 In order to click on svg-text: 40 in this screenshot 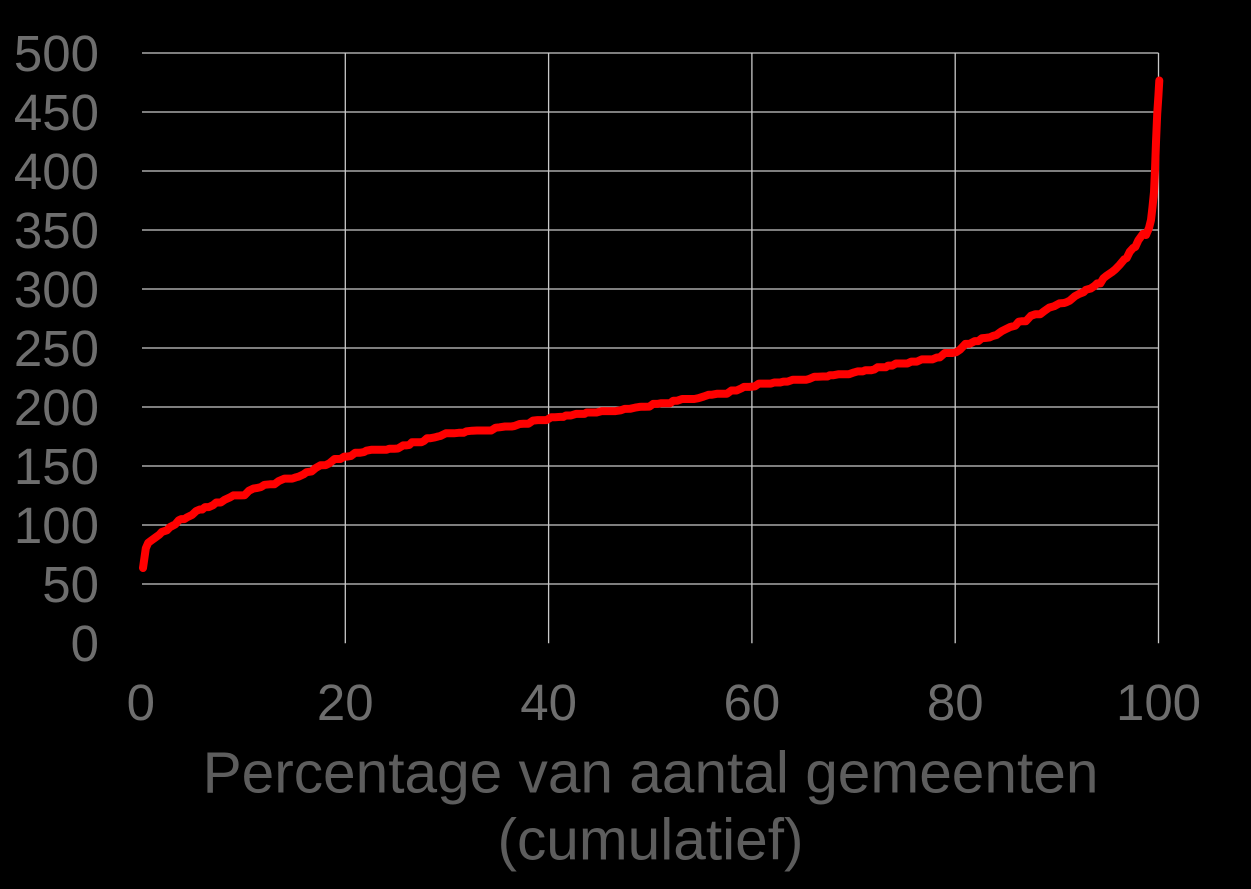, I will do `click(548, 702)`.